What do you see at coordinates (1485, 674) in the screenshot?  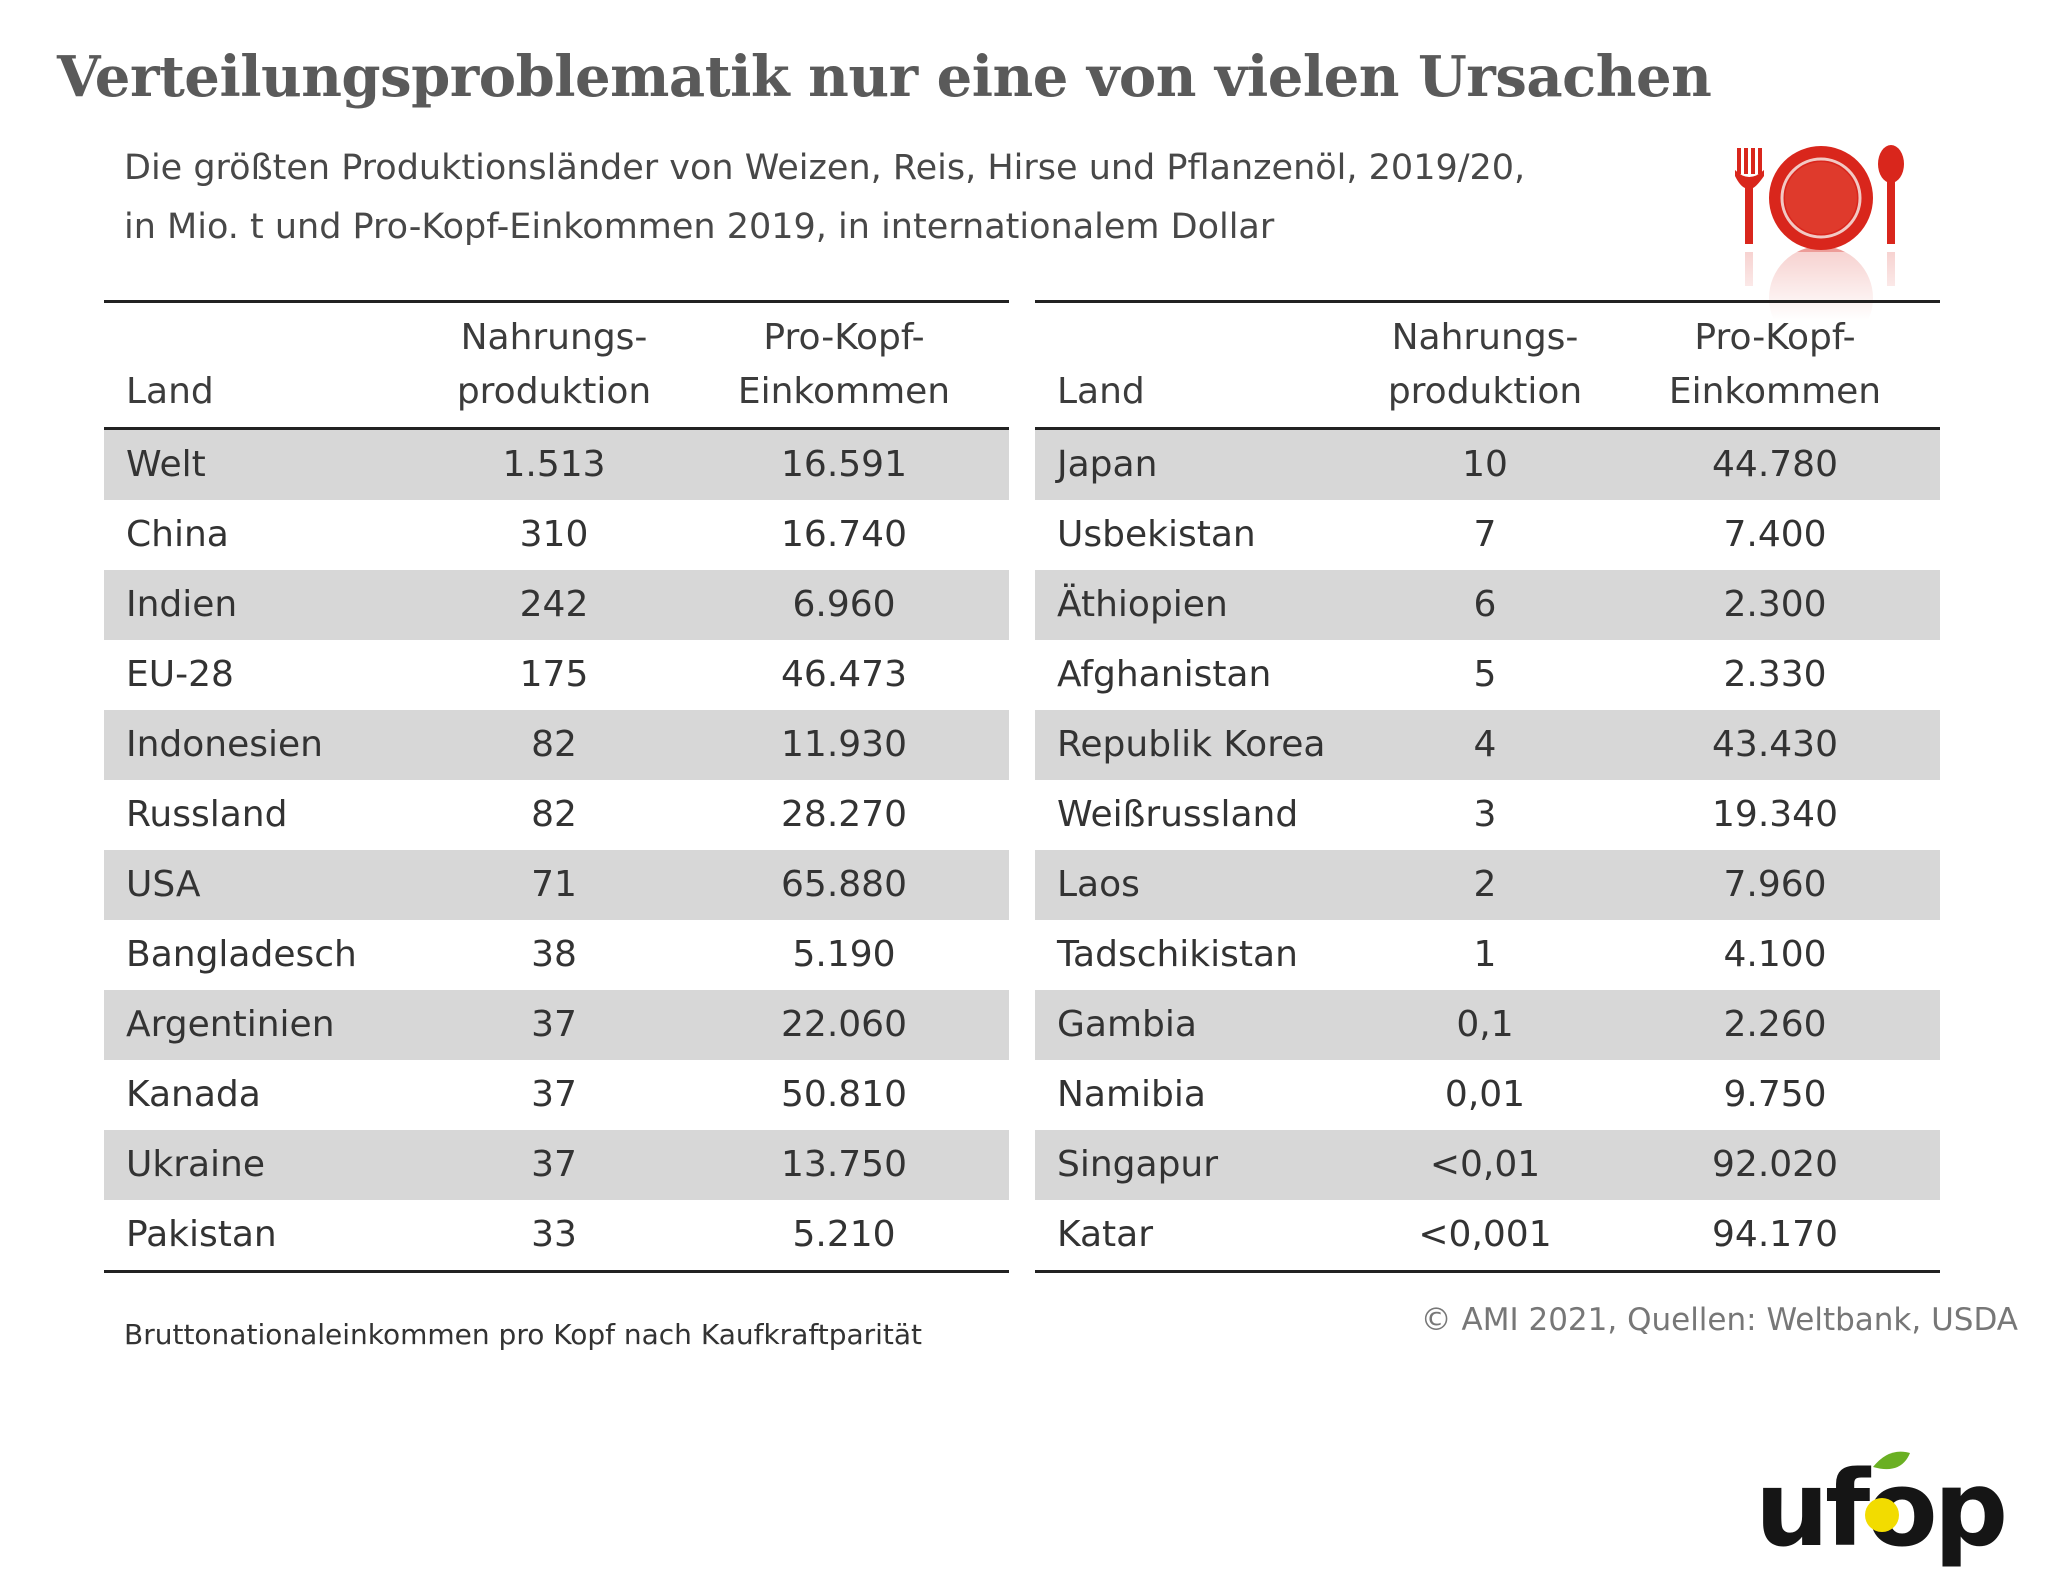 I see `cell-nahrungsproduktion: 5` at bounding box center [1485, 674].